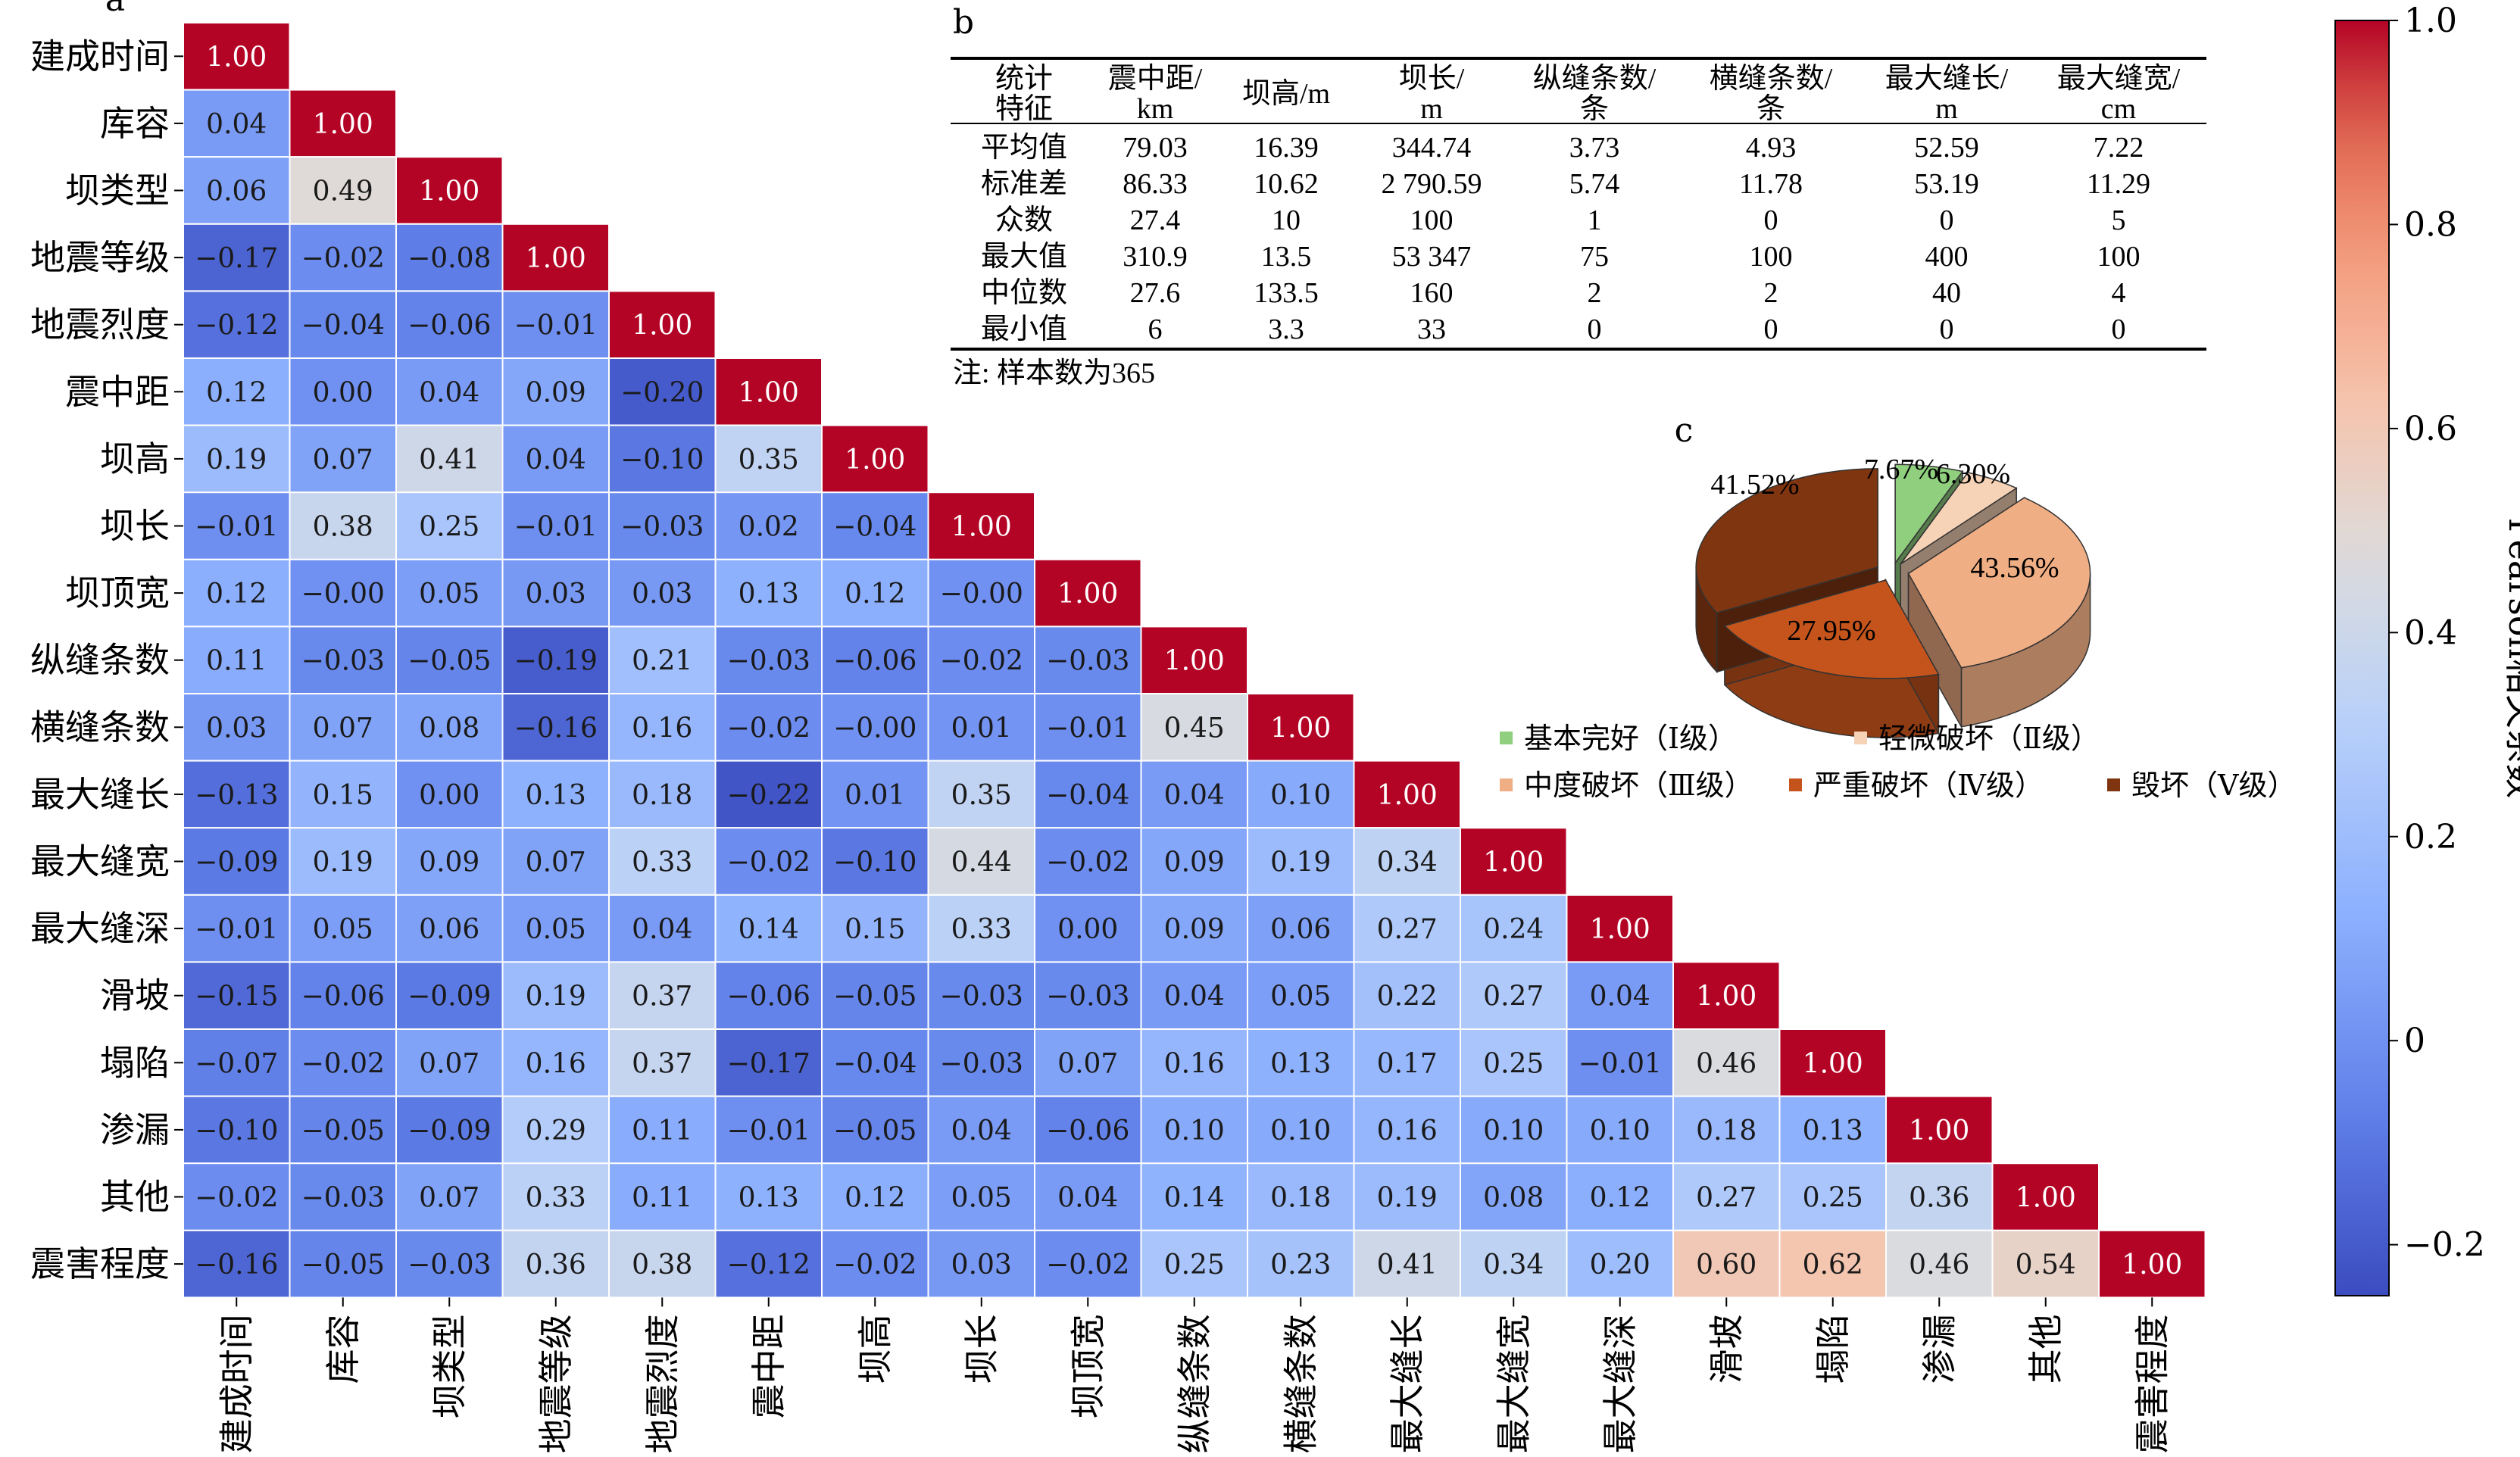 The height and width of the screenshot is (1457, 2520). What do you see at coordinates (2118, 109) in the screenshot?
I see `table-header-cell: cm` at bounding box center [2118, 109].